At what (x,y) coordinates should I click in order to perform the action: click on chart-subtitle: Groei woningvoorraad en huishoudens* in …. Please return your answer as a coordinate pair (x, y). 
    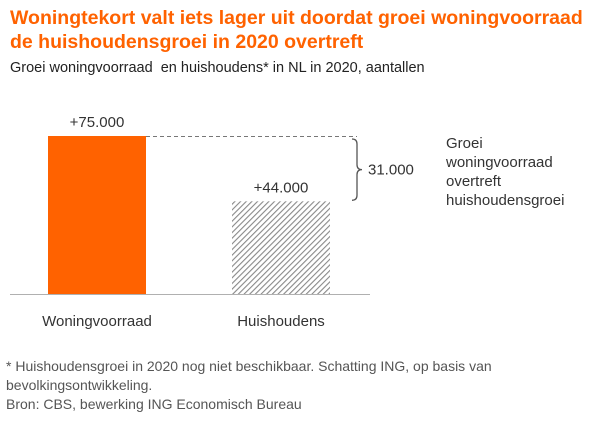
    Looking at the image, I should click on (217, 68).